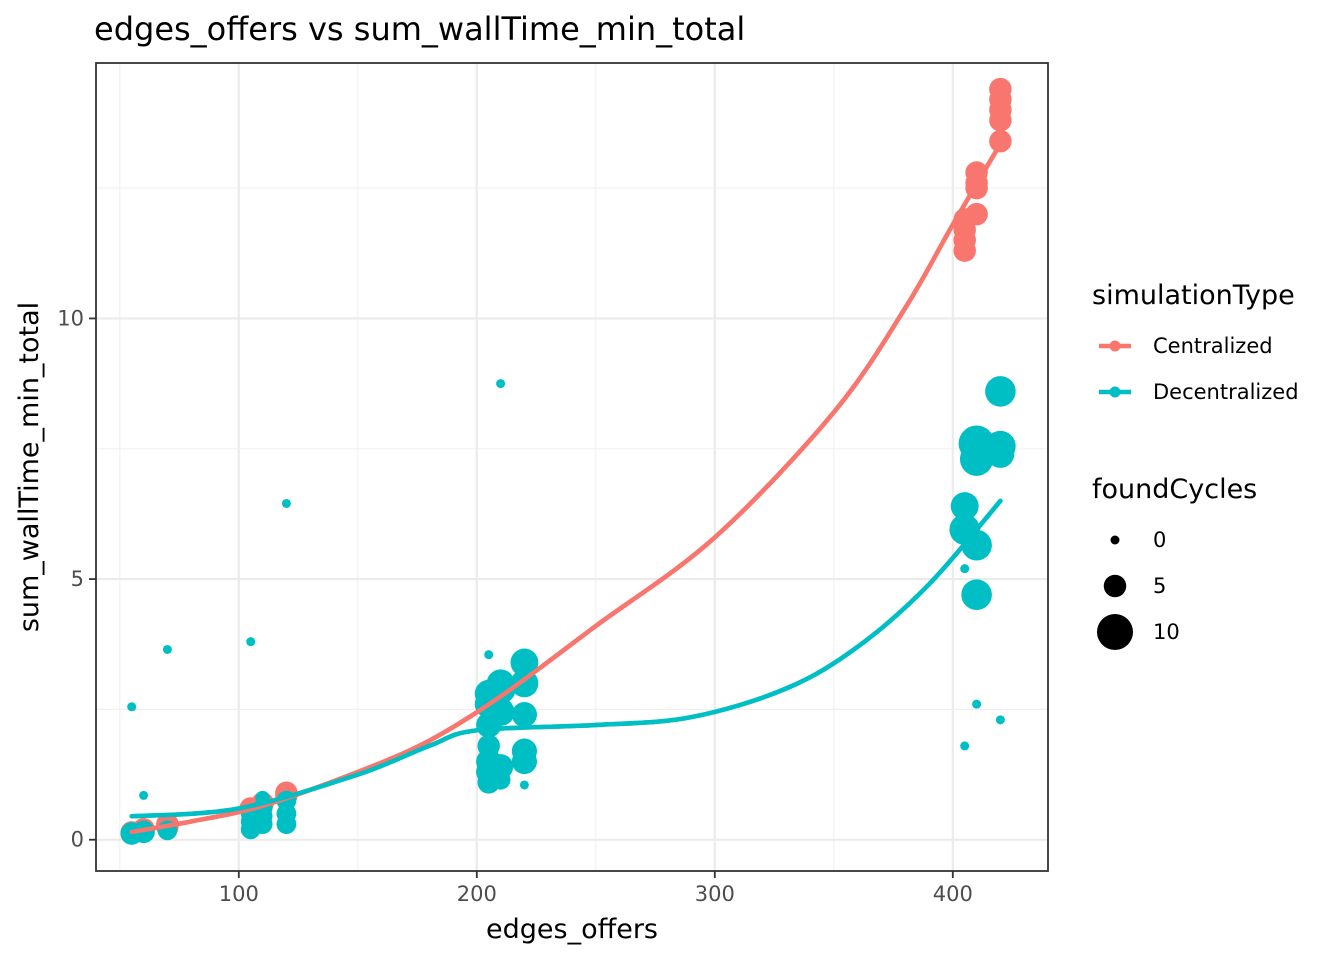 This screenshot has height=960, width=1344. I want to click on y-axis-title: sum_wallTime_min_total, so click(29, 467).